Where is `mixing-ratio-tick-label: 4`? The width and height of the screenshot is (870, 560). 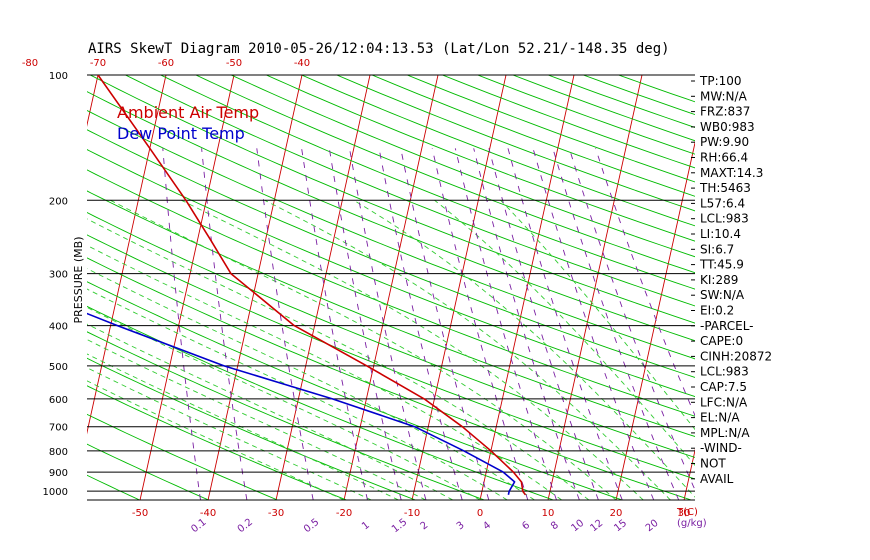 mixing-ratio-tick-label: 4 is located at coordinates (487, 526).